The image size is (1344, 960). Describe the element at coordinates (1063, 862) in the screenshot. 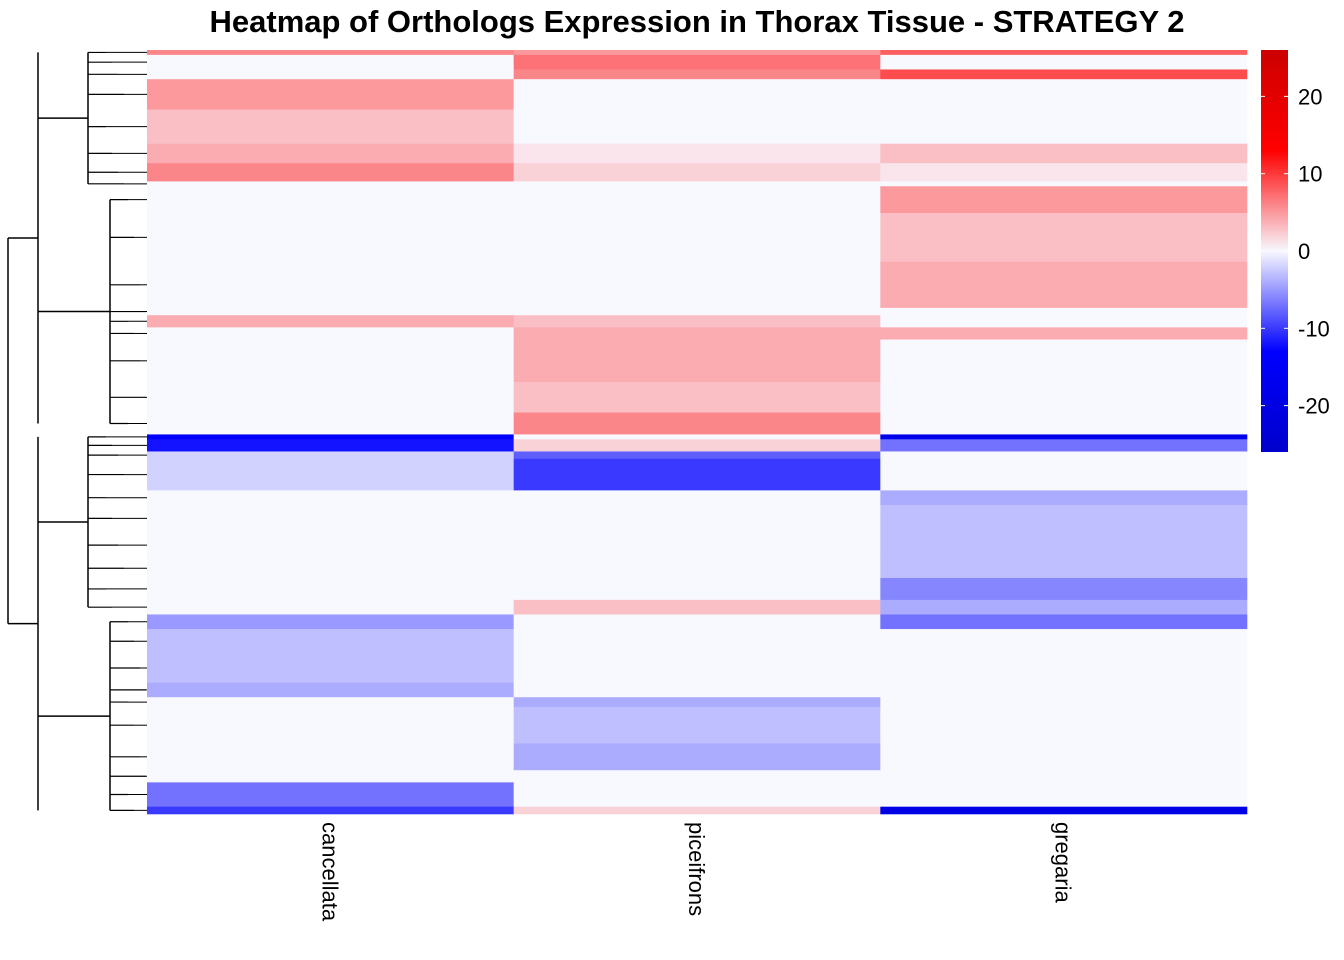

I see `column-label-gregaria: gregaria` at that location.